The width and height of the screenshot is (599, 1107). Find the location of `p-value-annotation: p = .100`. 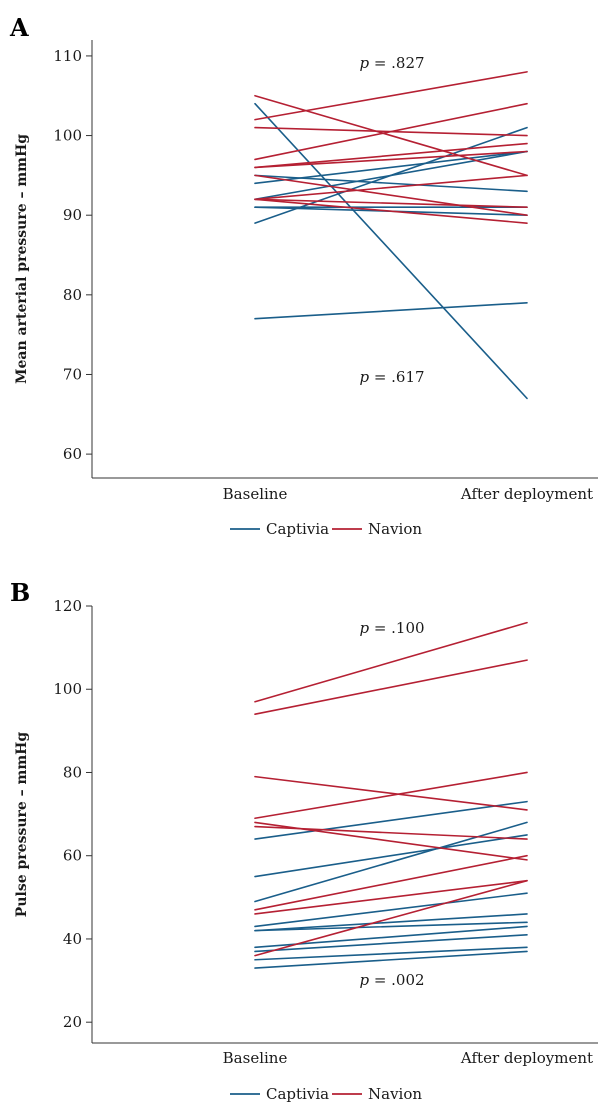

p-value-annotation: p = .100 is located at coordinates (391, 628).